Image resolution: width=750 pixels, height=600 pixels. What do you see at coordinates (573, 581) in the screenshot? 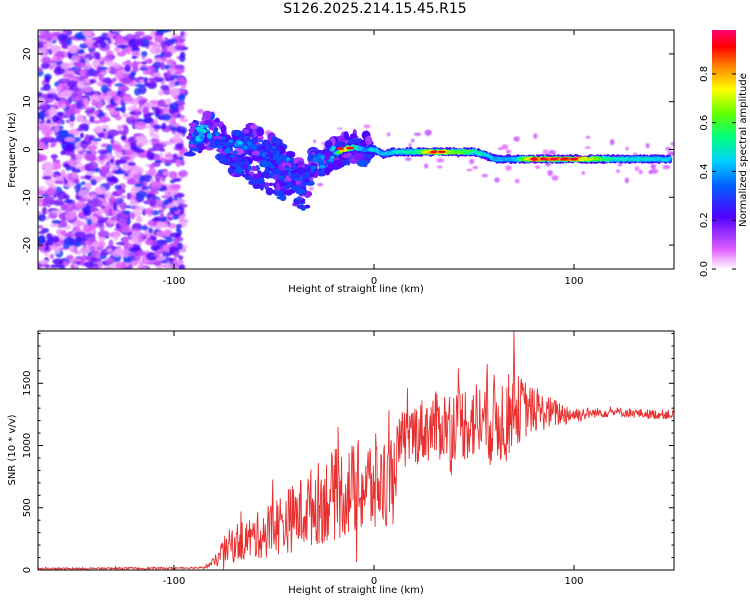
I see `snr-x-tick-label: 100` at bounding box center [573, 581].